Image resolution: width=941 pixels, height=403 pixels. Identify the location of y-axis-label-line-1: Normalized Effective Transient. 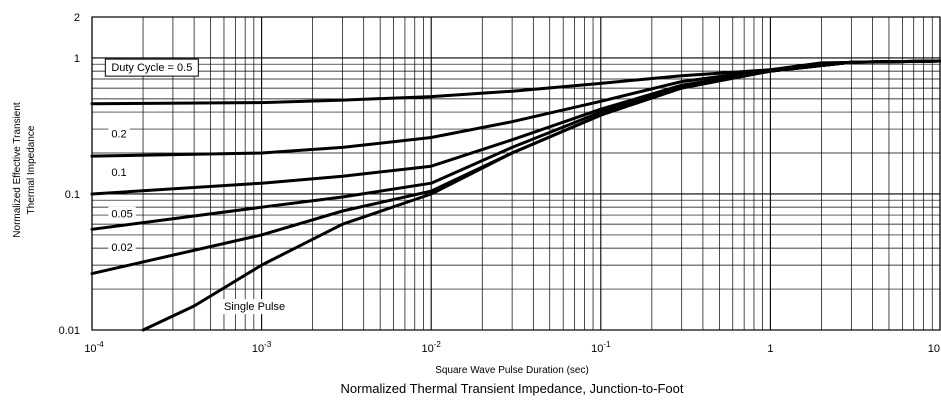
(17, 170).